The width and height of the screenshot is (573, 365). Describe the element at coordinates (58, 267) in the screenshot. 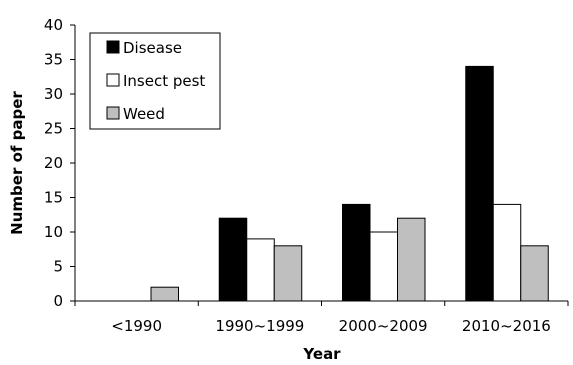

I see `y-tick-label: 5` at that location.